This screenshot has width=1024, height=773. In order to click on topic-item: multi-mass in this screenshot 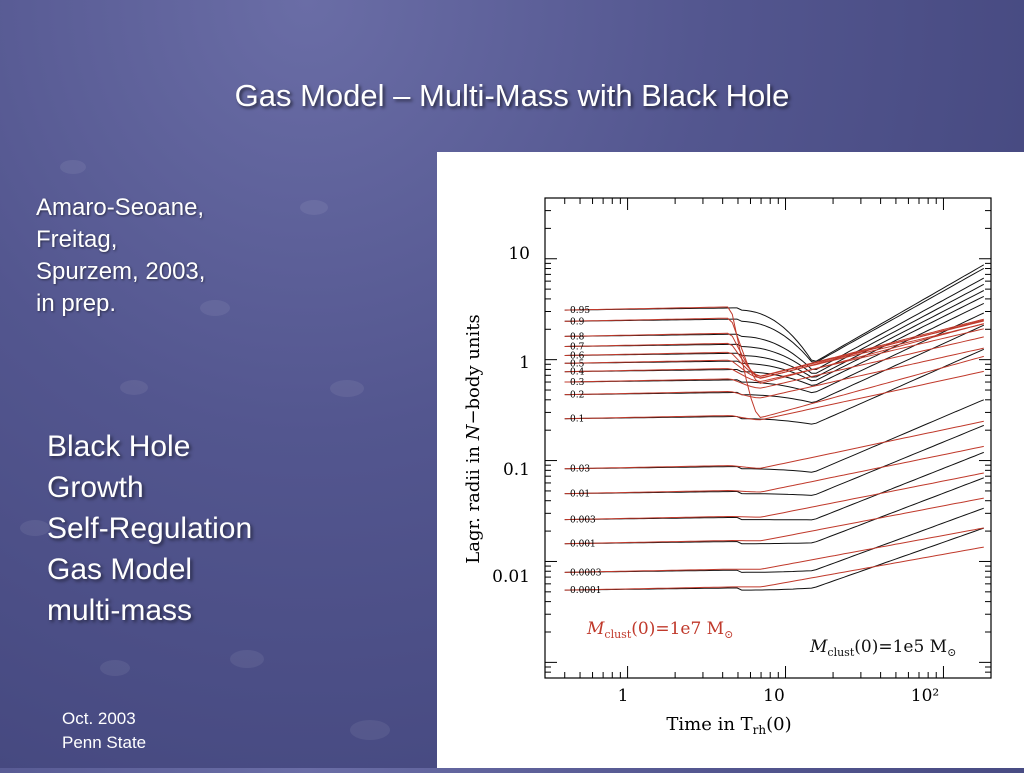, I will do `click(120, 610)`.